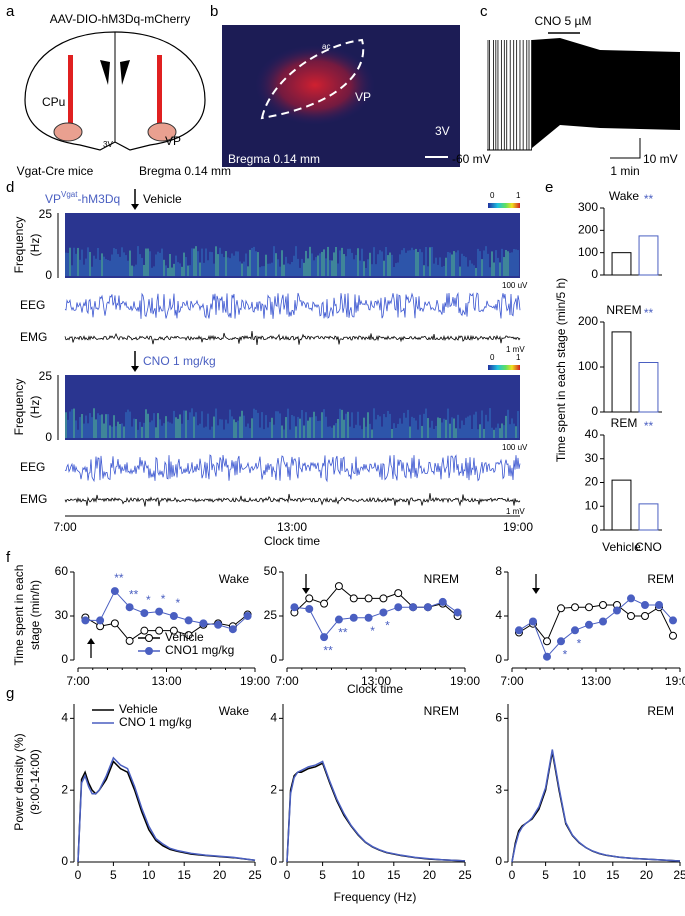 The height and width of the screenshot is (916, 685). Describe the element at coordinates (179, 361) in the screenshot. I see `treatment-label: CNO 1 mg/kg` at that location.